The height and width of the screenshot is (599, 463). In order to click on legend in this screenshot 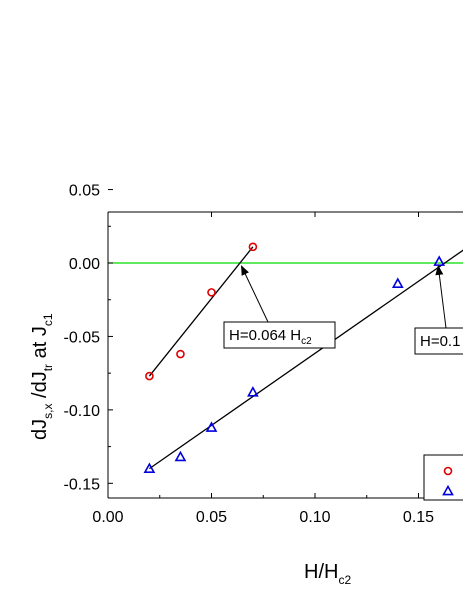, I will do `click(443, 477)`.